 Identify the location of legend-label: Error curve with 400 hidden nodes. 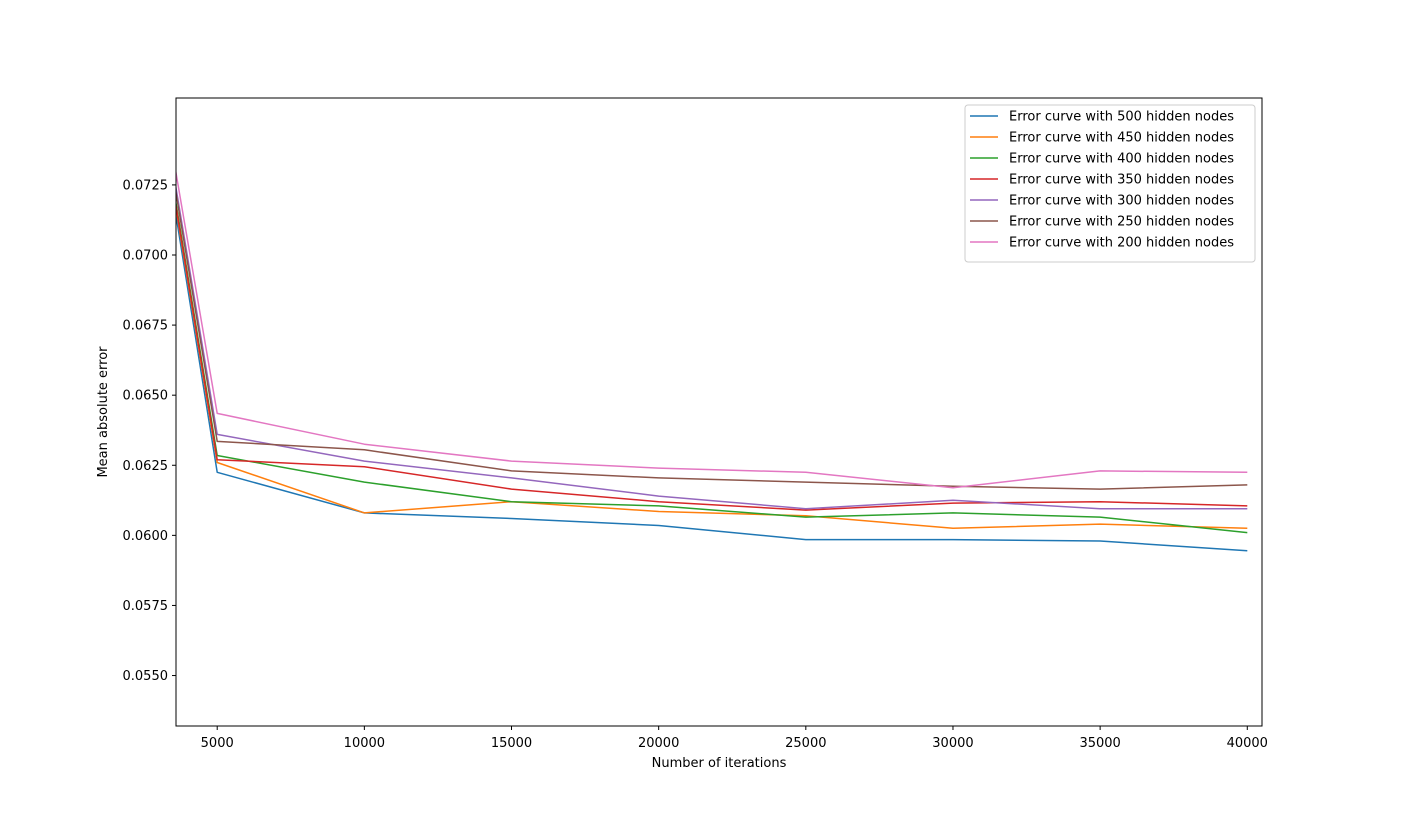
(1121, 159).